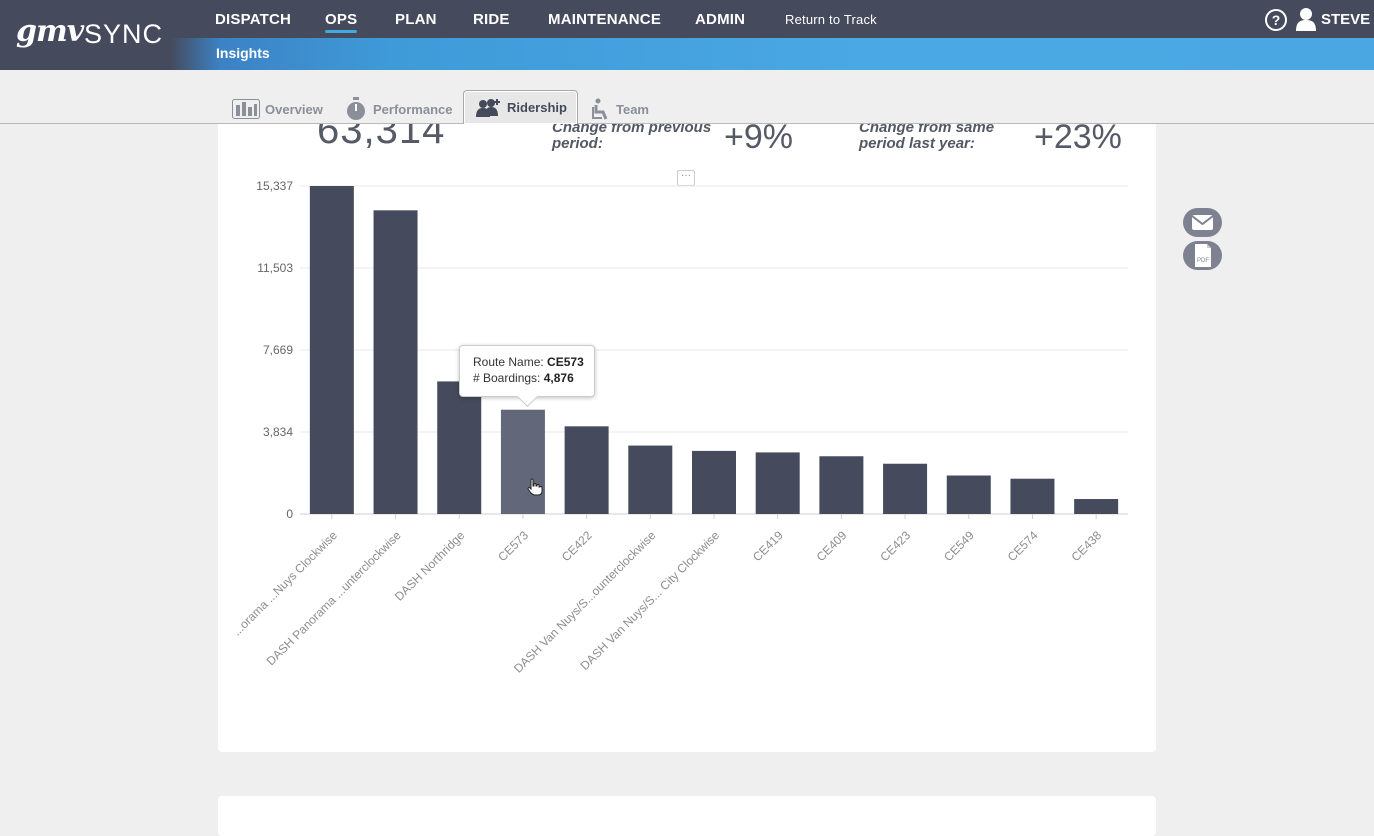 The width and height of the screenshot is (1374, 836). What do you see at coordinates (274, 186) in the screenshot?
I see `y-tick-label: 15,337` at bounding box center [274, 186].